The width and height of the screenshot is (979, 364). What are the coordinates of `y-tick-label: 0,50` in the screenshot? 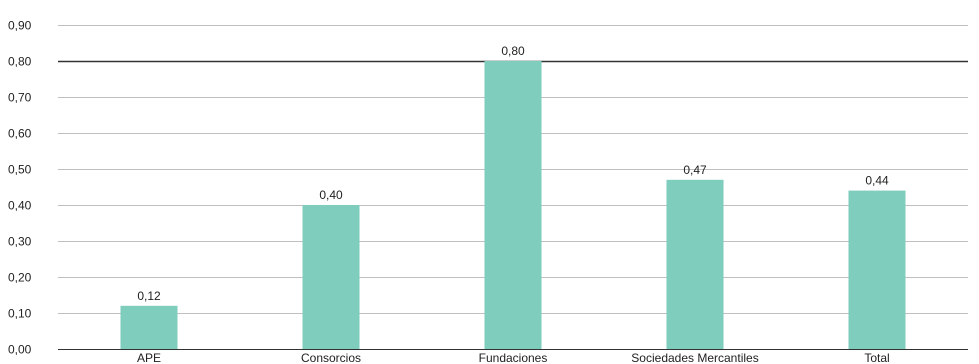 It's located at (20, 170).